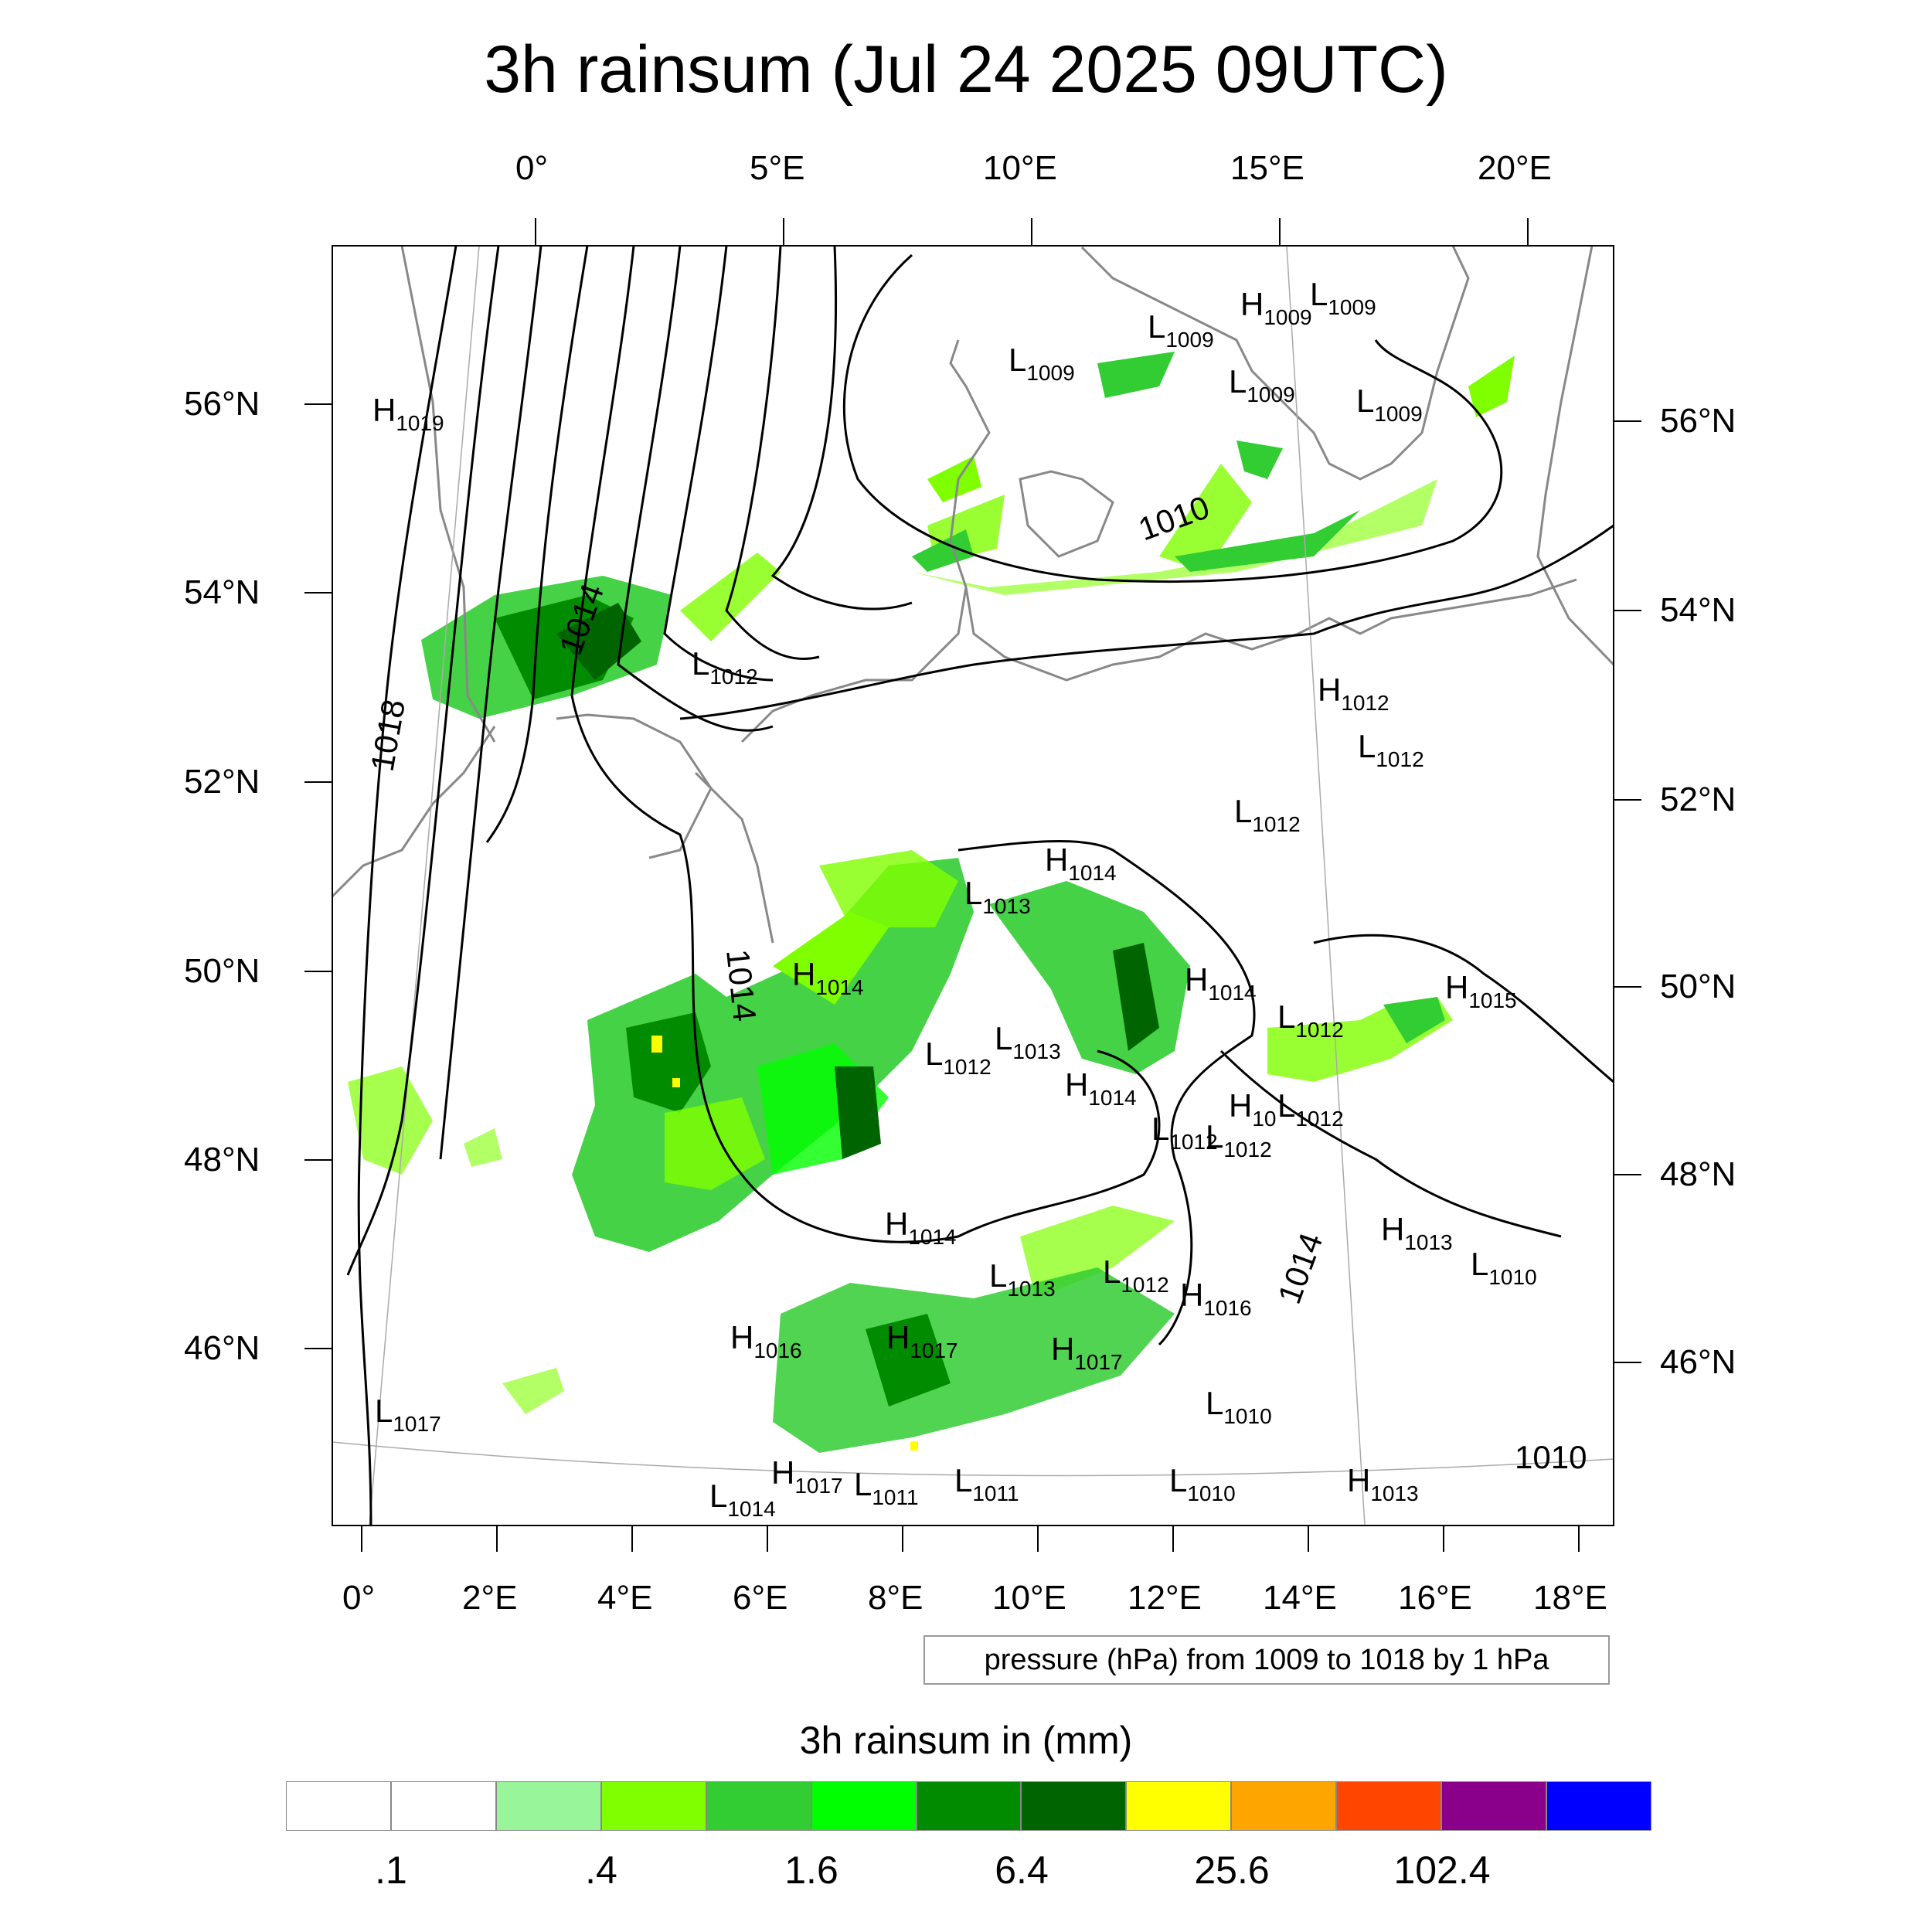  I want to click on lon-label-bottom: 6°E, so click(760, 1598).